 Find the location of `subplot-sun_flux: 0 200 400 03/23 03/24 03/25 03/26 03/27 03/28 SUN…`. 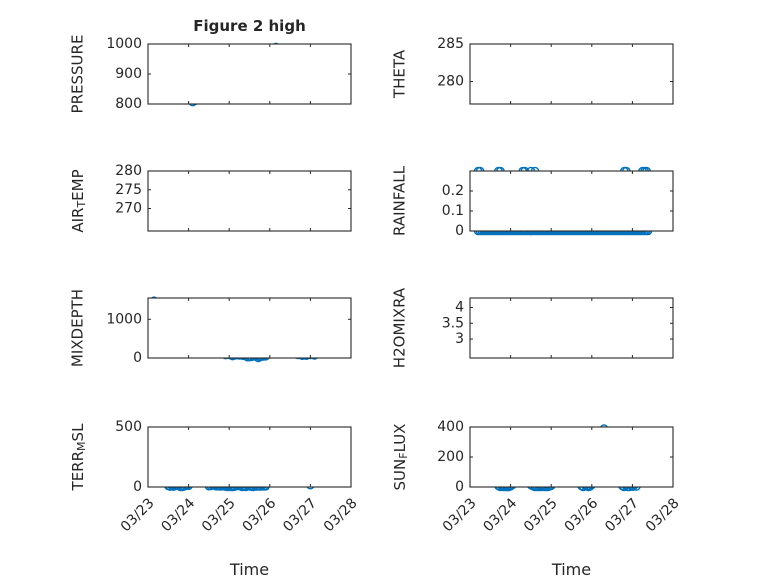

subplot-sun_flux: 0 200 400 03/23 03/24 03/25 03/26 03/27 03/28 SUN… is located at coordinates (537, 499).